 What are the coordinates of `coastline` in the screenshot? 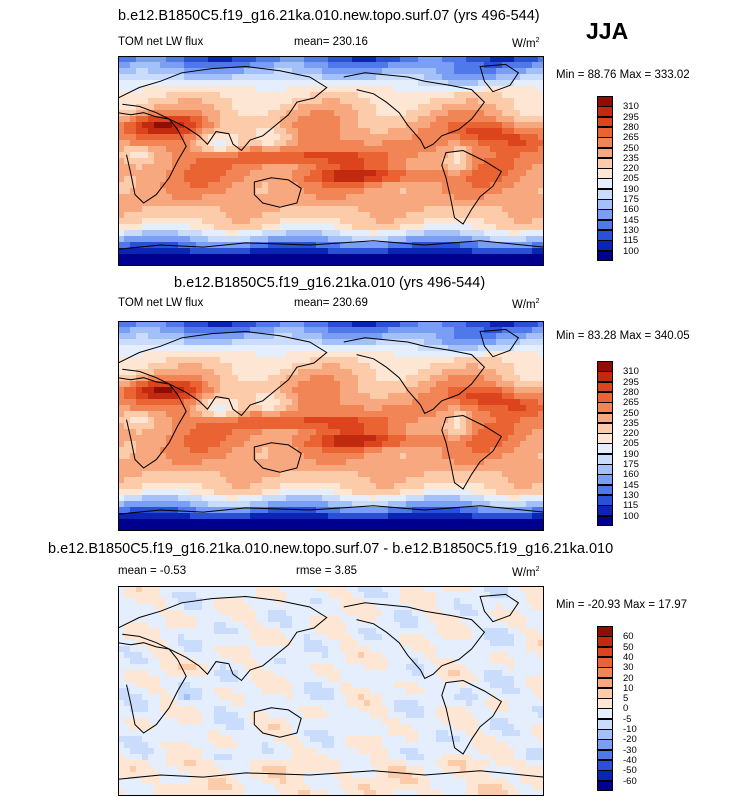 It's located at (277, 192).